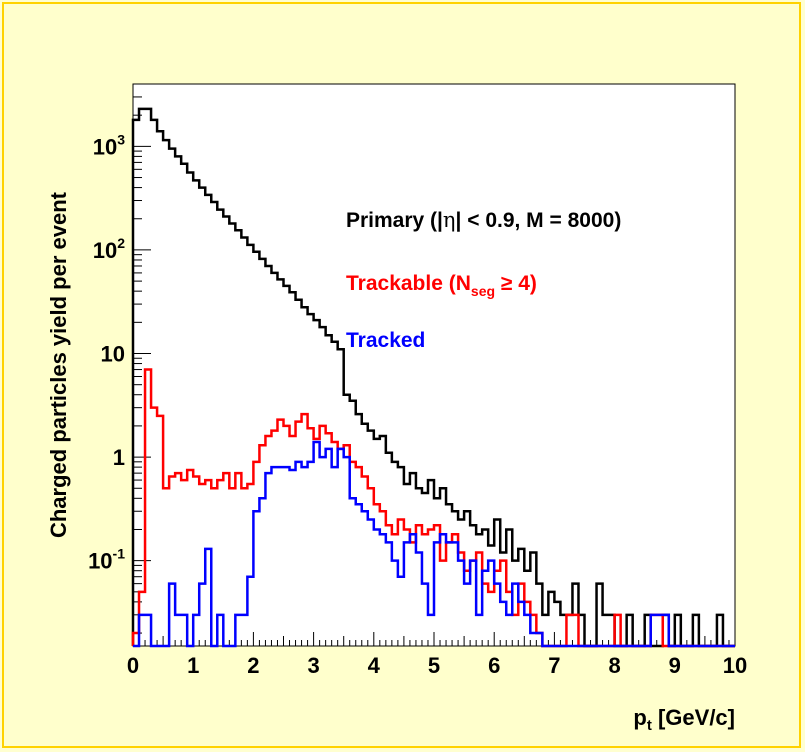 The height and width of the screenshot is (752, 805). I want to click on x-tick-label: 5, so click(434, 665).